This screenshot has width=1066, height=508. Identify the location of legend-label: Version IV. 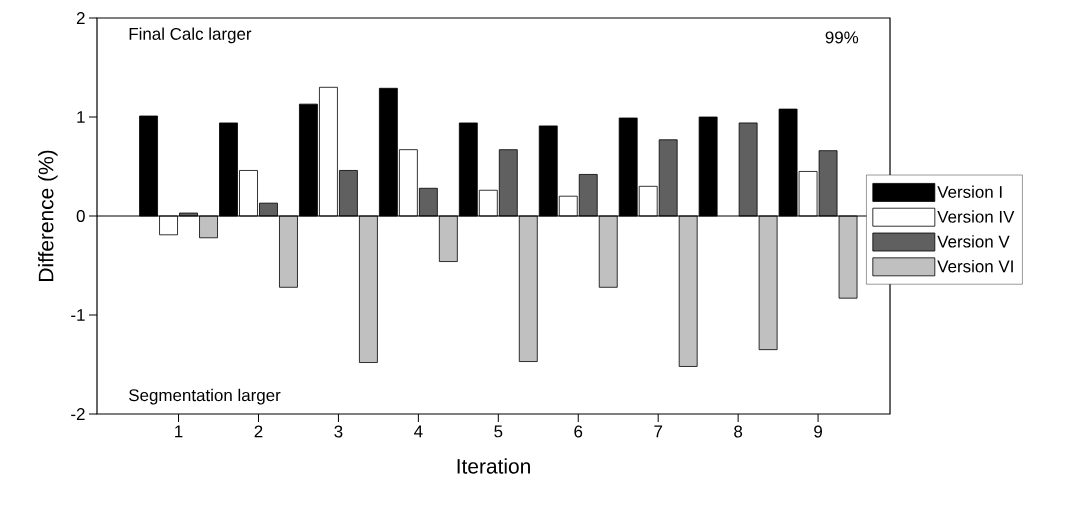
(976, 216).